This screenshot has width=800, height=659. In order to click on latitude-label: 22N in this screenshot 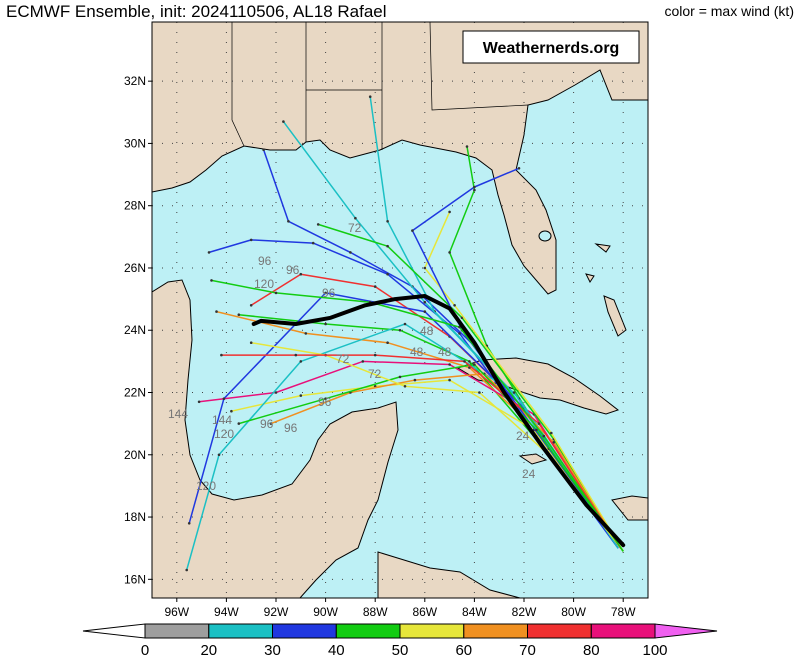, I will do `click(135, 393)`.